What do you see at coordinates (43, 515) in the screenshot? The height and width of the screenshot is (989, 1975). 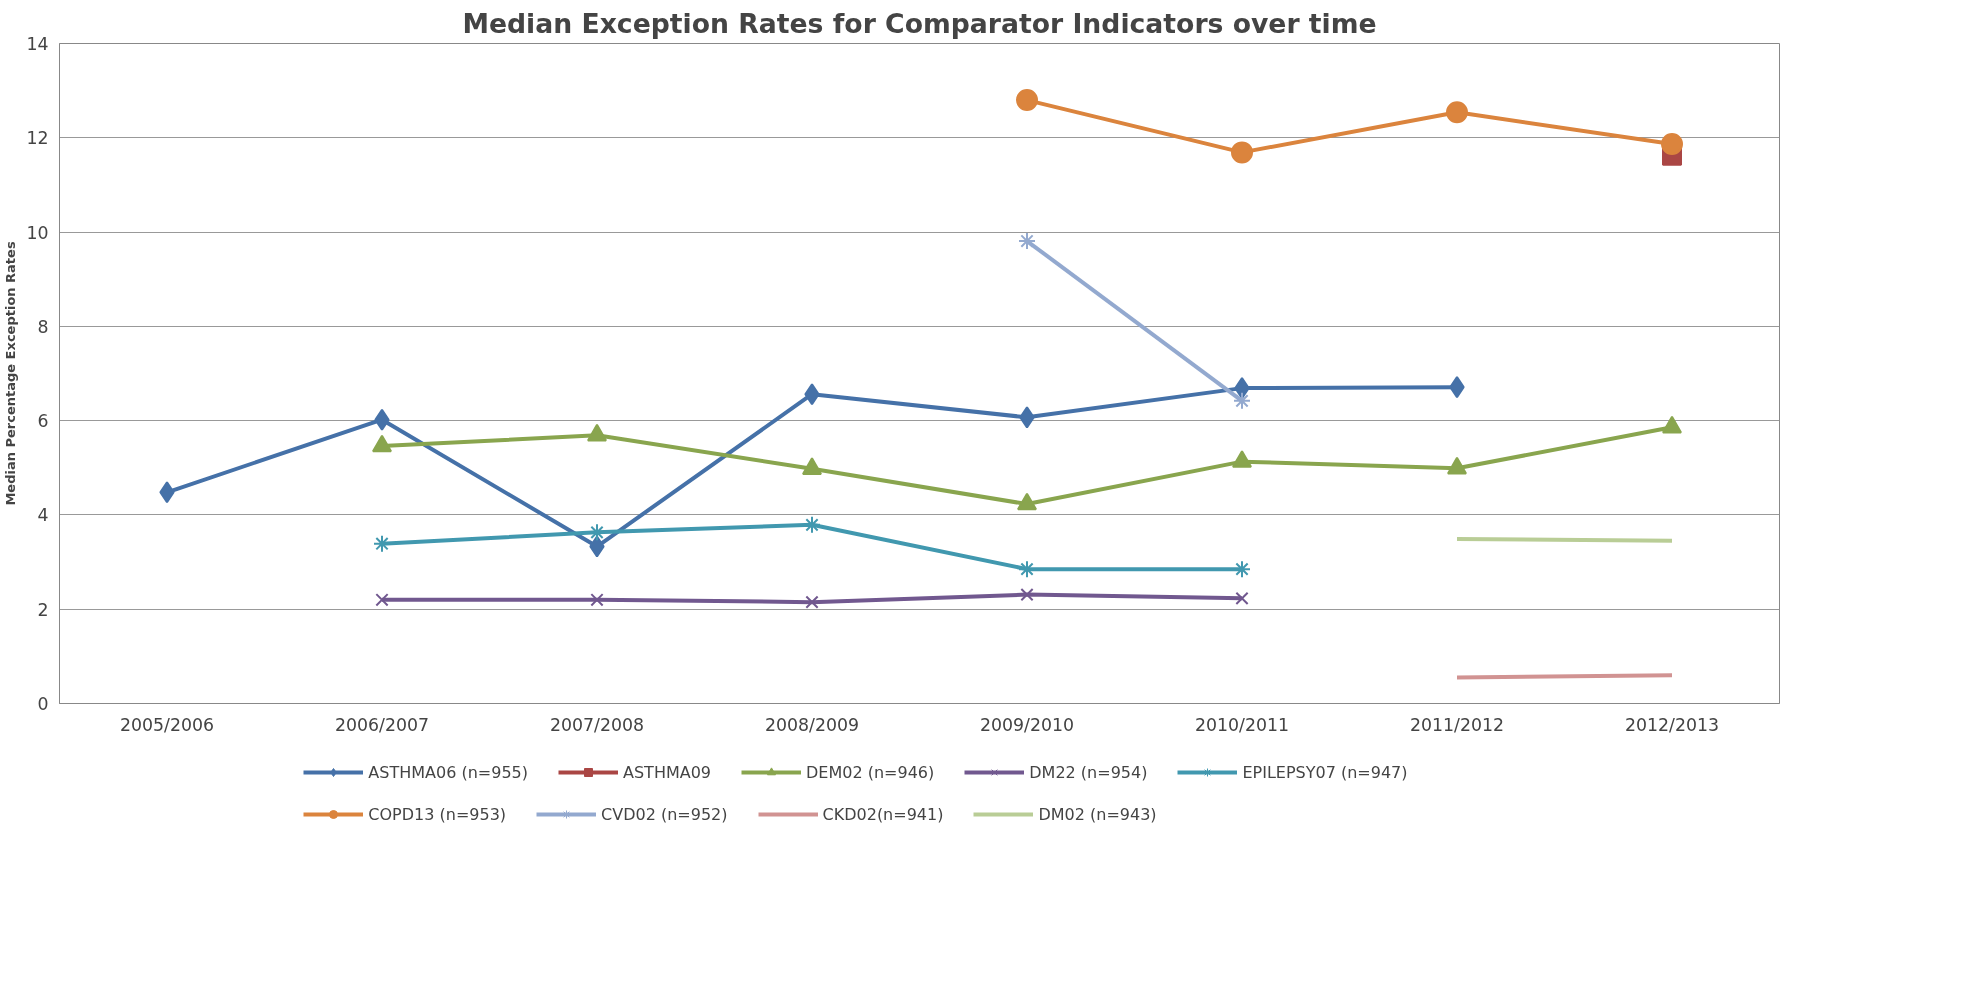 I see `y-tick-label: 4` at bounding box center [43, 515].